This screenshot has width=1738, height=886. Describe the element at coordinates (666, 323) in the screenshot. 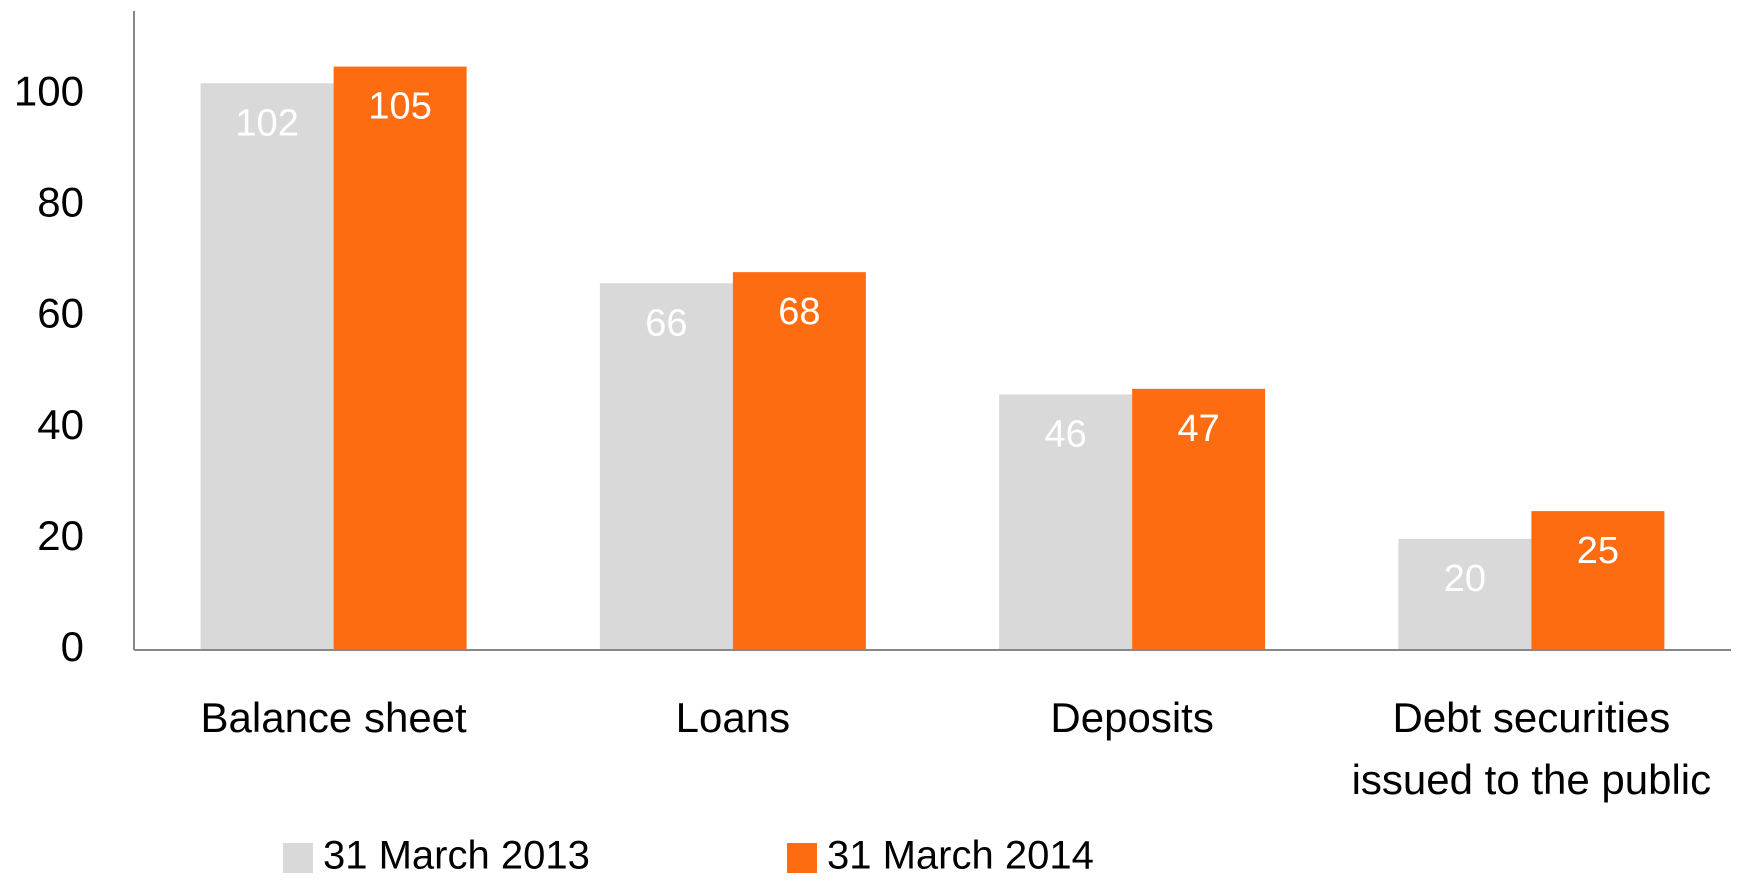

I see `value-label: 66` at that location.